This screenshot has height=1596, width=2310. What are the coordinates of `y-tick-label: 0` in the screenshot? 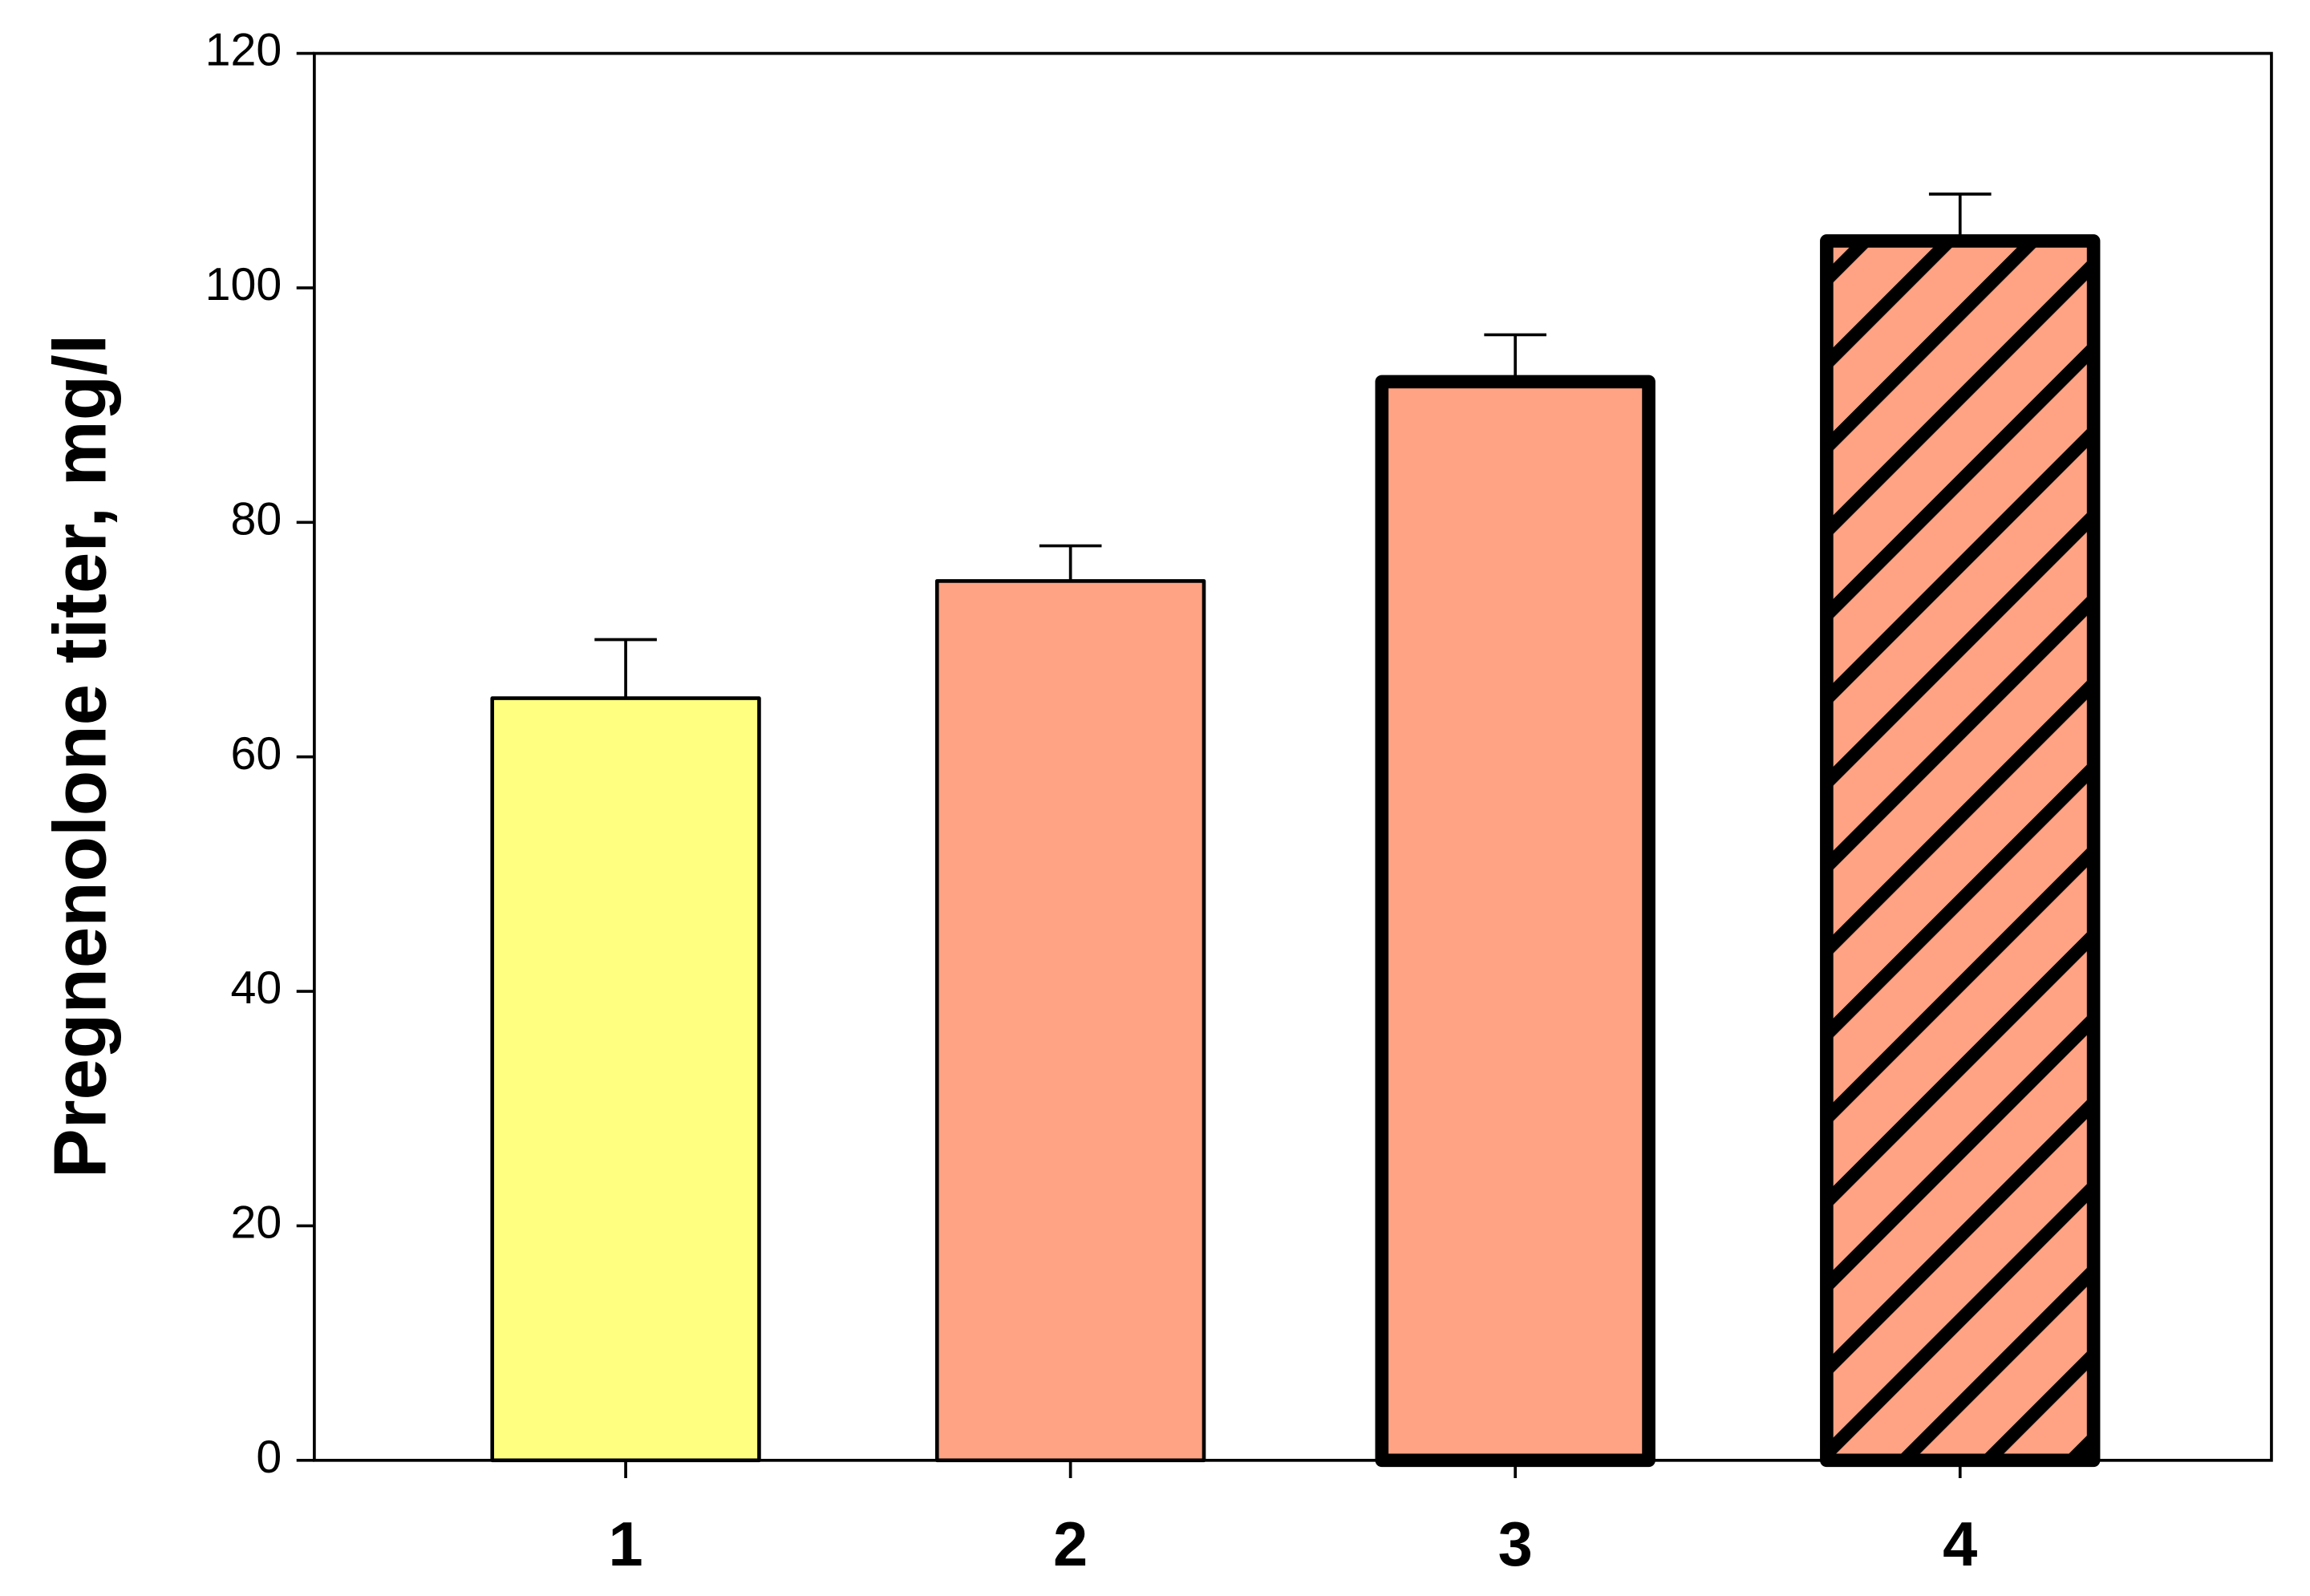 It's located at (269, 1457).